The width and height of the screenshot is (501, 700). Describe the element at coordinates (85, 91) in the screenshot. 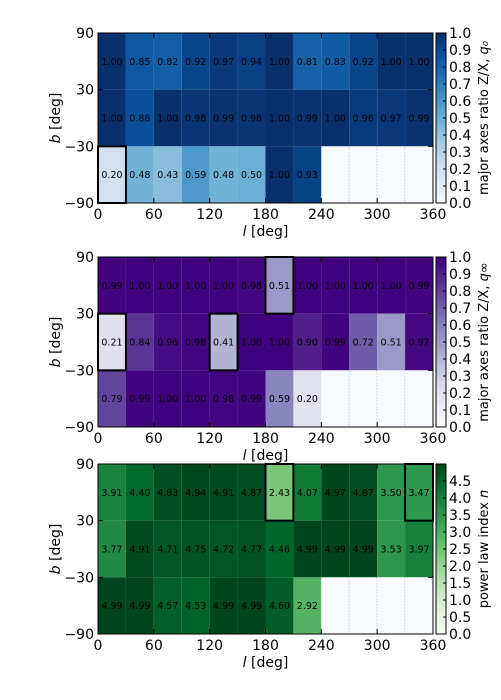

I see `y-tick-label: 30` at that location.